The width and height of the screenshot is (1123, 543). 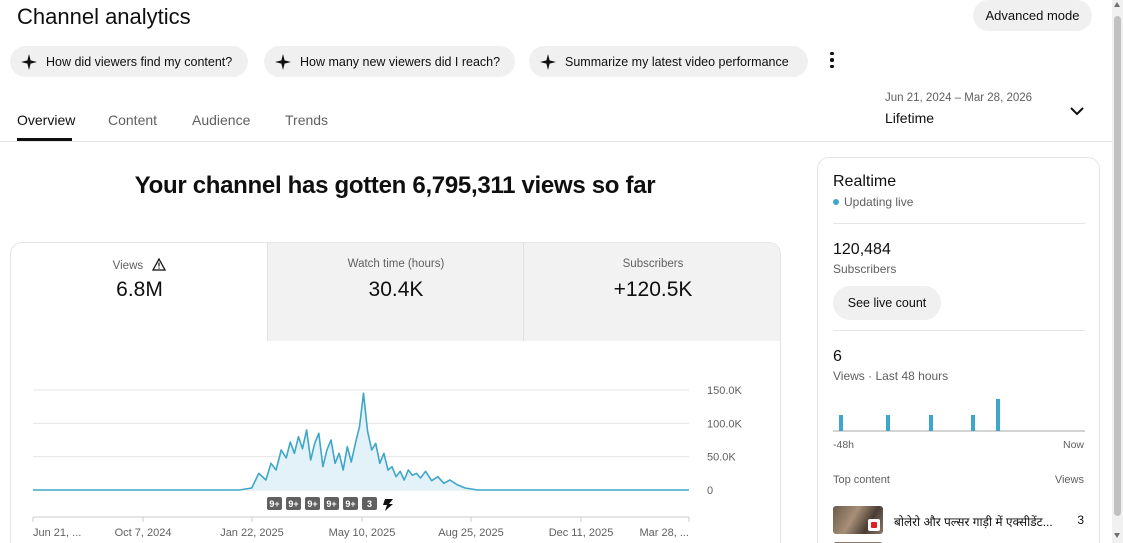 I want to click on scroll-down-arrow-icon, so click(x=1117, y=535).